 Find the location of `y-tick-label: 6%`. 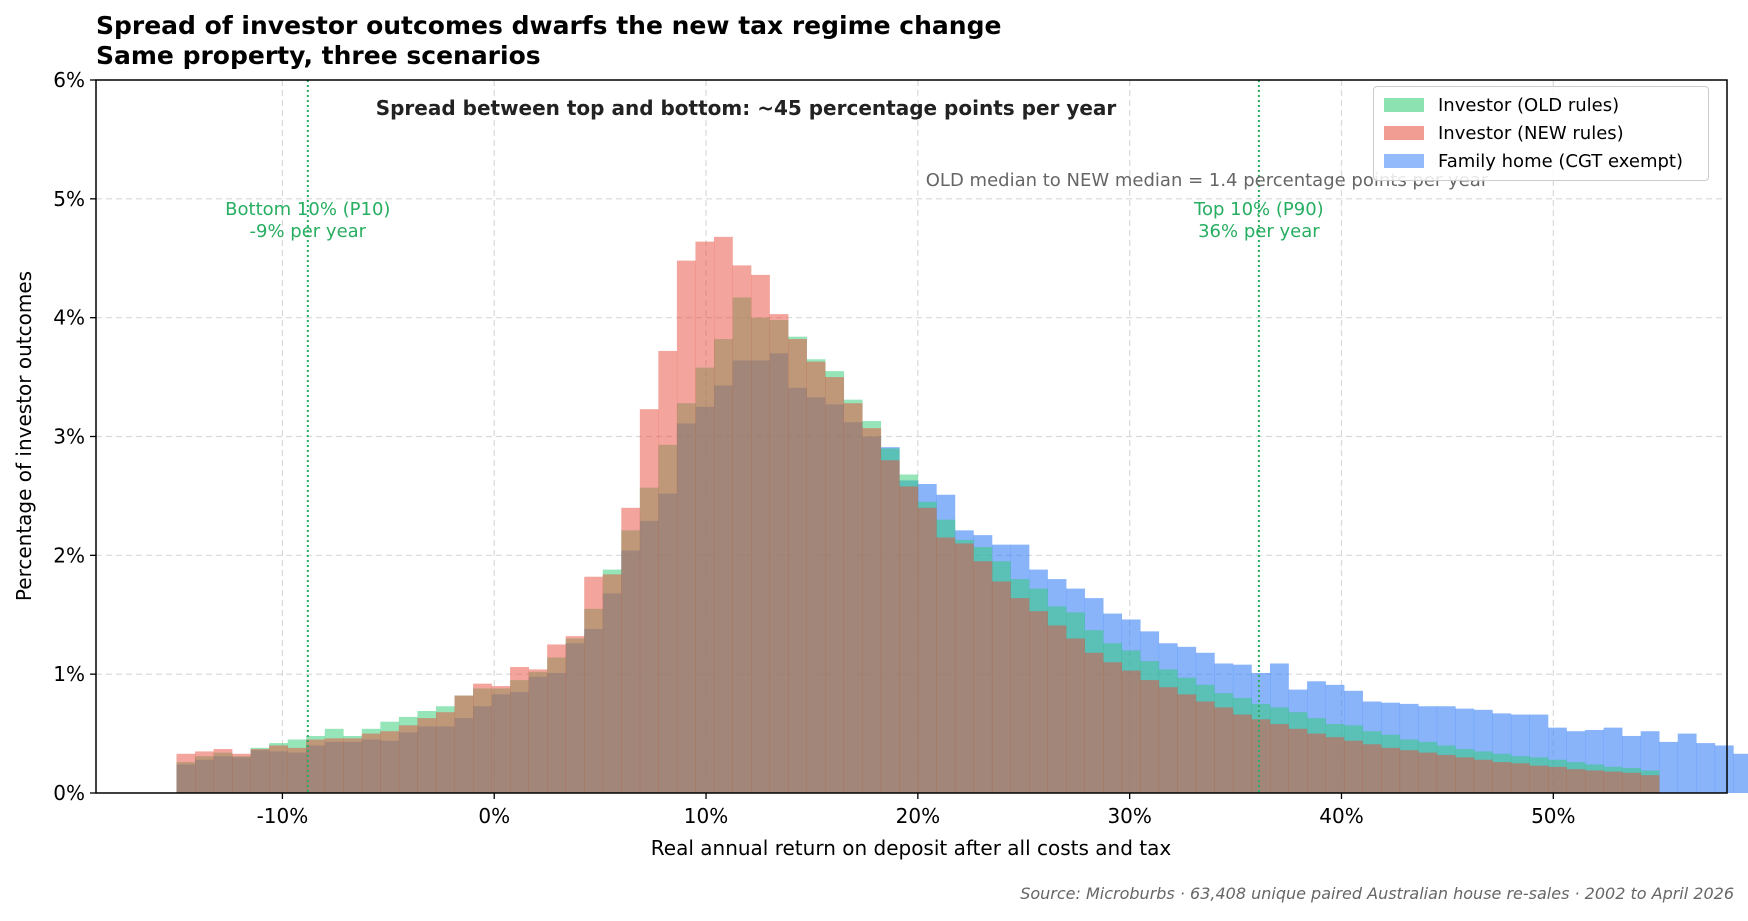

y-tick-label: 6% is located at coordinates (69, 80).